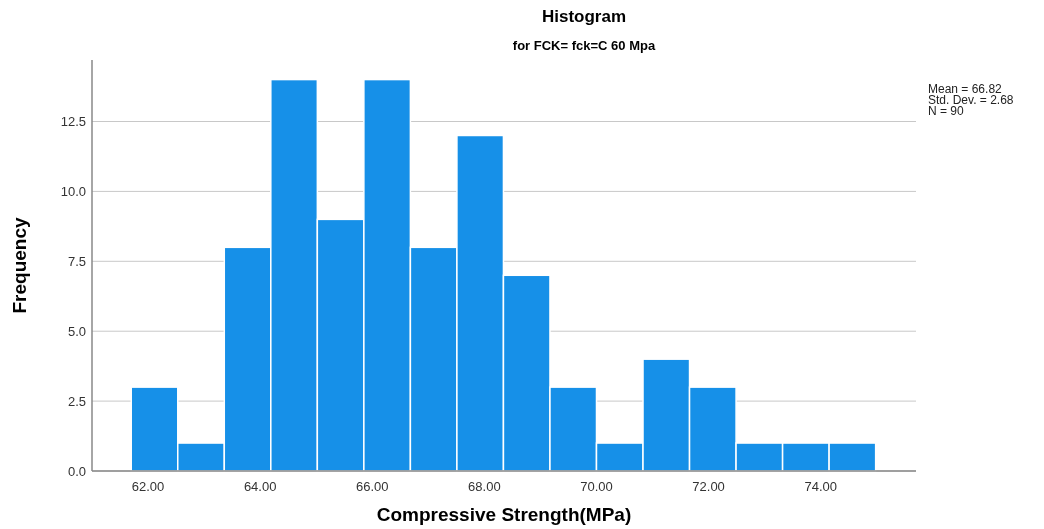  Describe the element at coordinates (19, 265) in the screenshot. I see `y-axis-title: Frequency` at that location.